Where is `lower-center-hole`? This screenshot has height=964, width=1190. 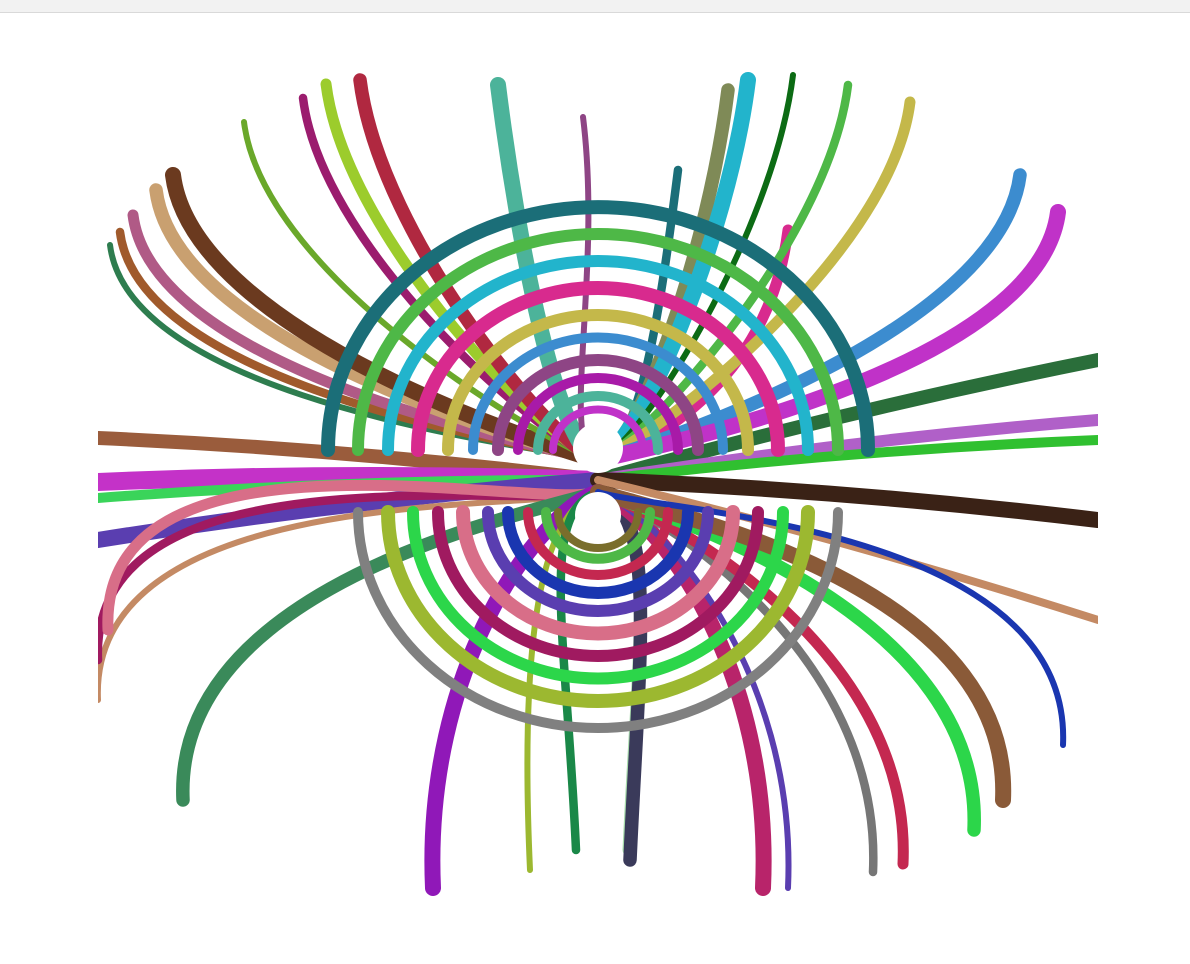
lower-center-hole is located at coordinates (598, 515).